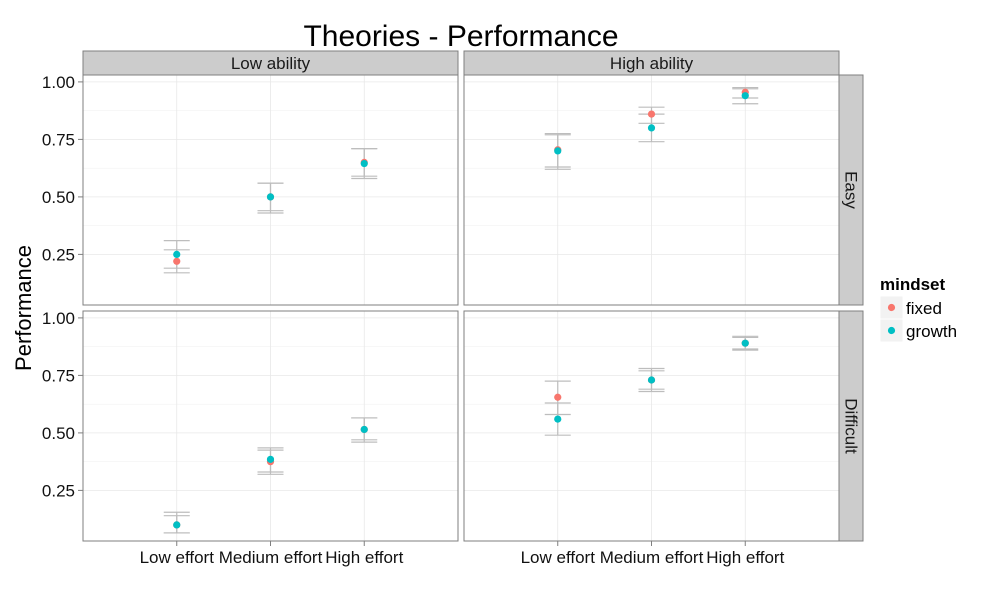 The height and width of the screenshot is (600, 1000). Describe the element at coordinates (891, 330) in the screenshot. I see `legend-symbol-growth` at that location.